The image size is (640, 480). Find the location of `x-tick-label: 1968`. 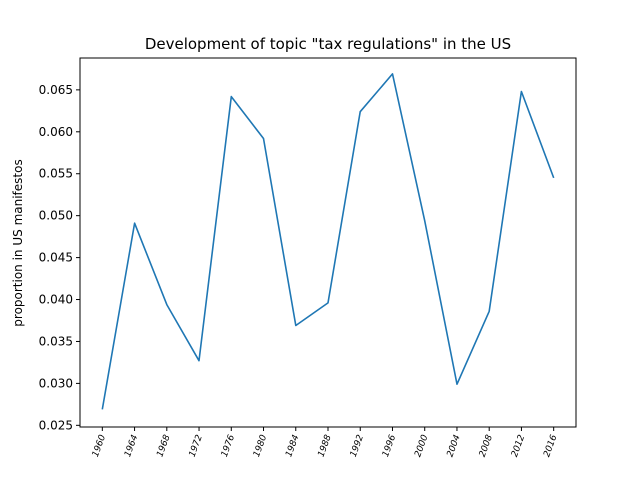

x-tick-label: 1968 is located at coordinates (163, 445).